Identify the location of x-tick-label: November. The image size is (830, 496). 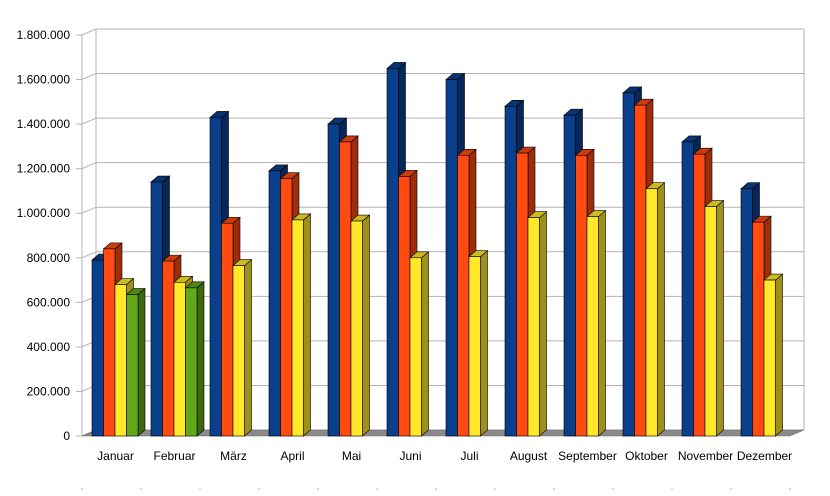
(705, 456).